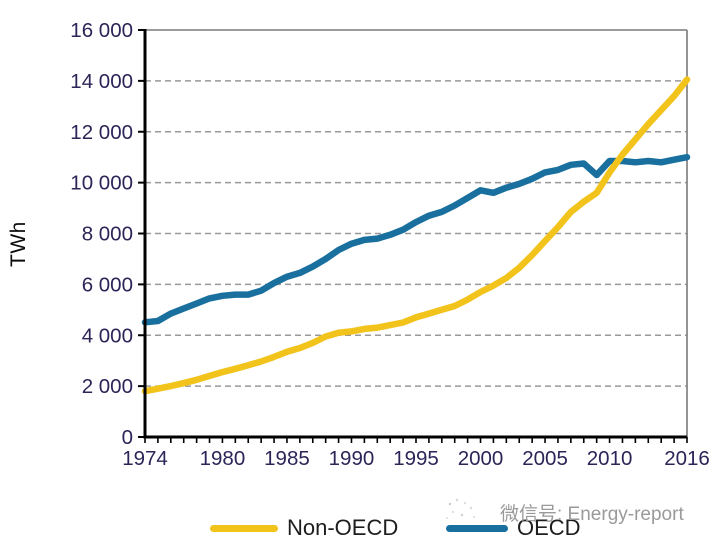 The width and height of the screenshot is (724, 546). Describe the element at coordinates (592, 514) in the screenshot. I see `watermark-text: 微信号: Energy-report` at that location.